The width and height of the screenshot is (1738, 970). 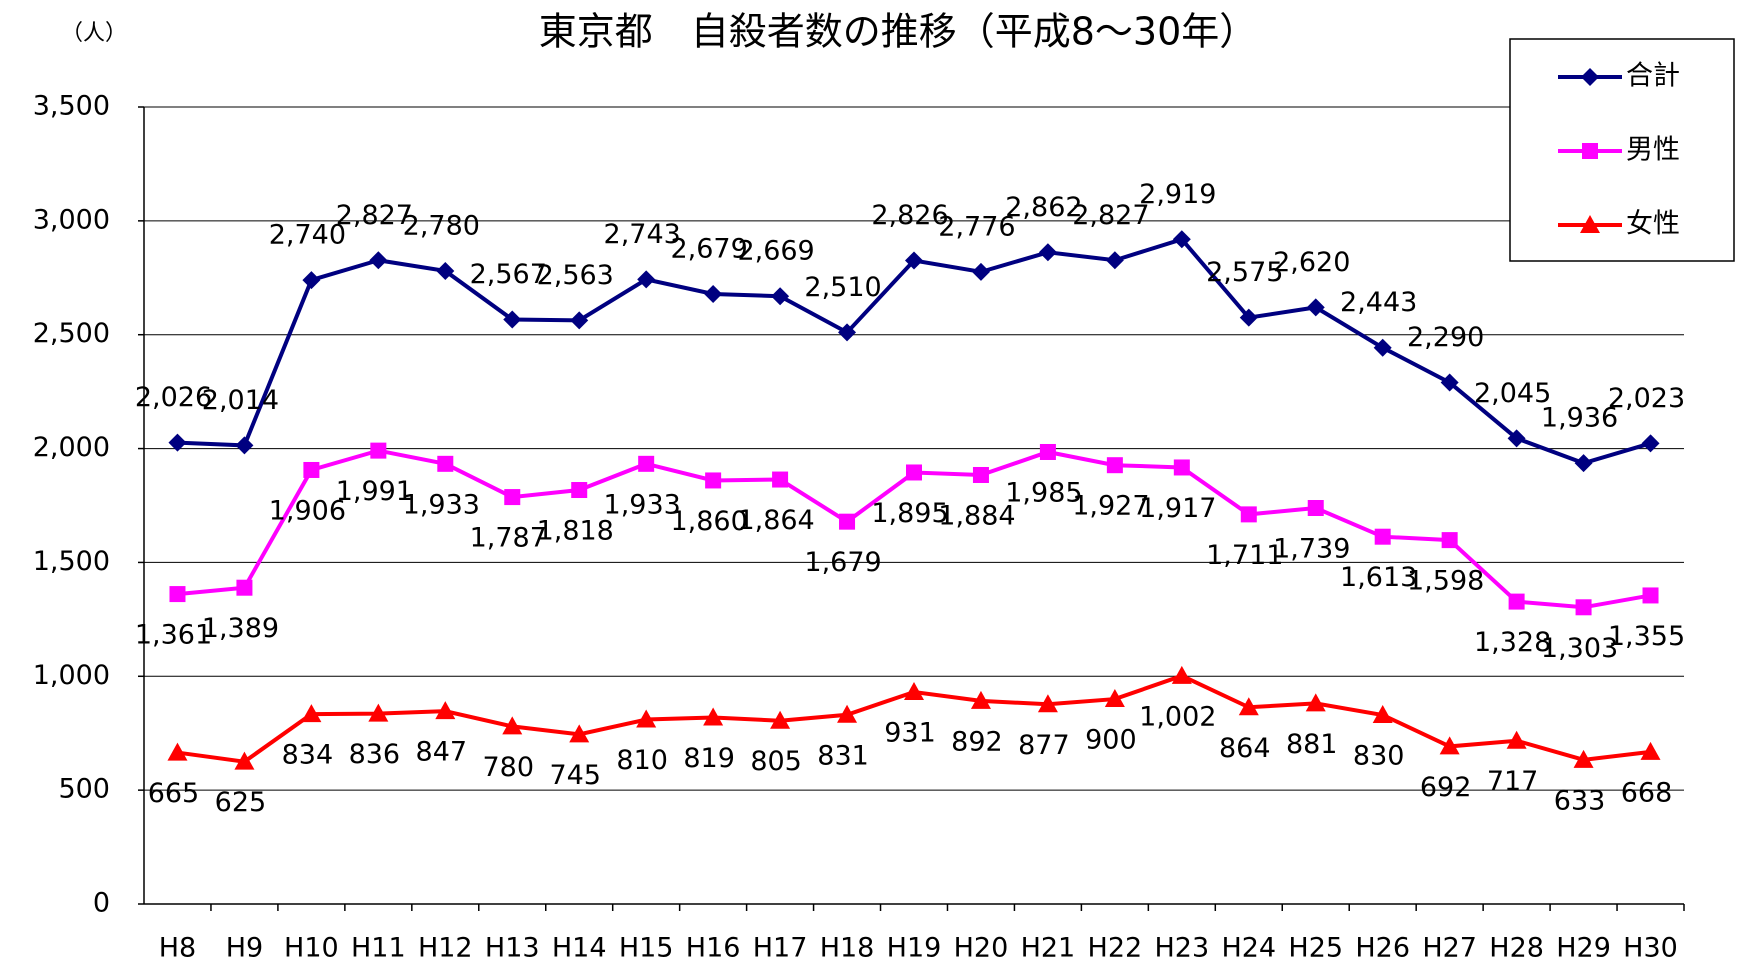 What do you see at coordinates (1647, 792) in the screenshot?
I see `data-label: 668` at bounding box center [1647, 792].